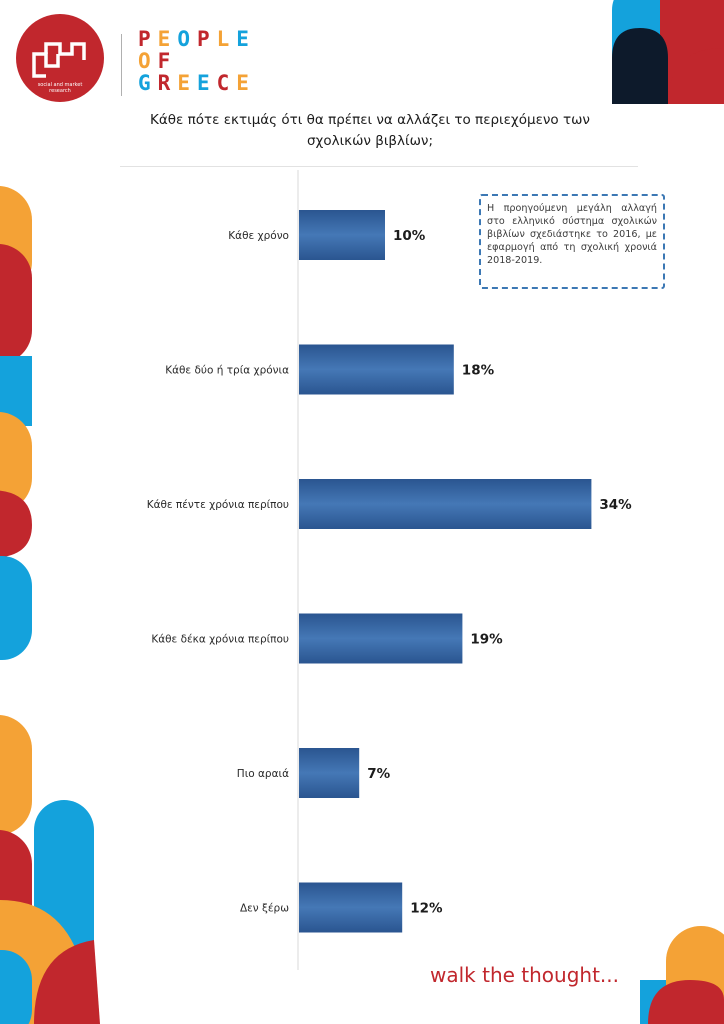  I want to click on company-logo, so click(60, 58).